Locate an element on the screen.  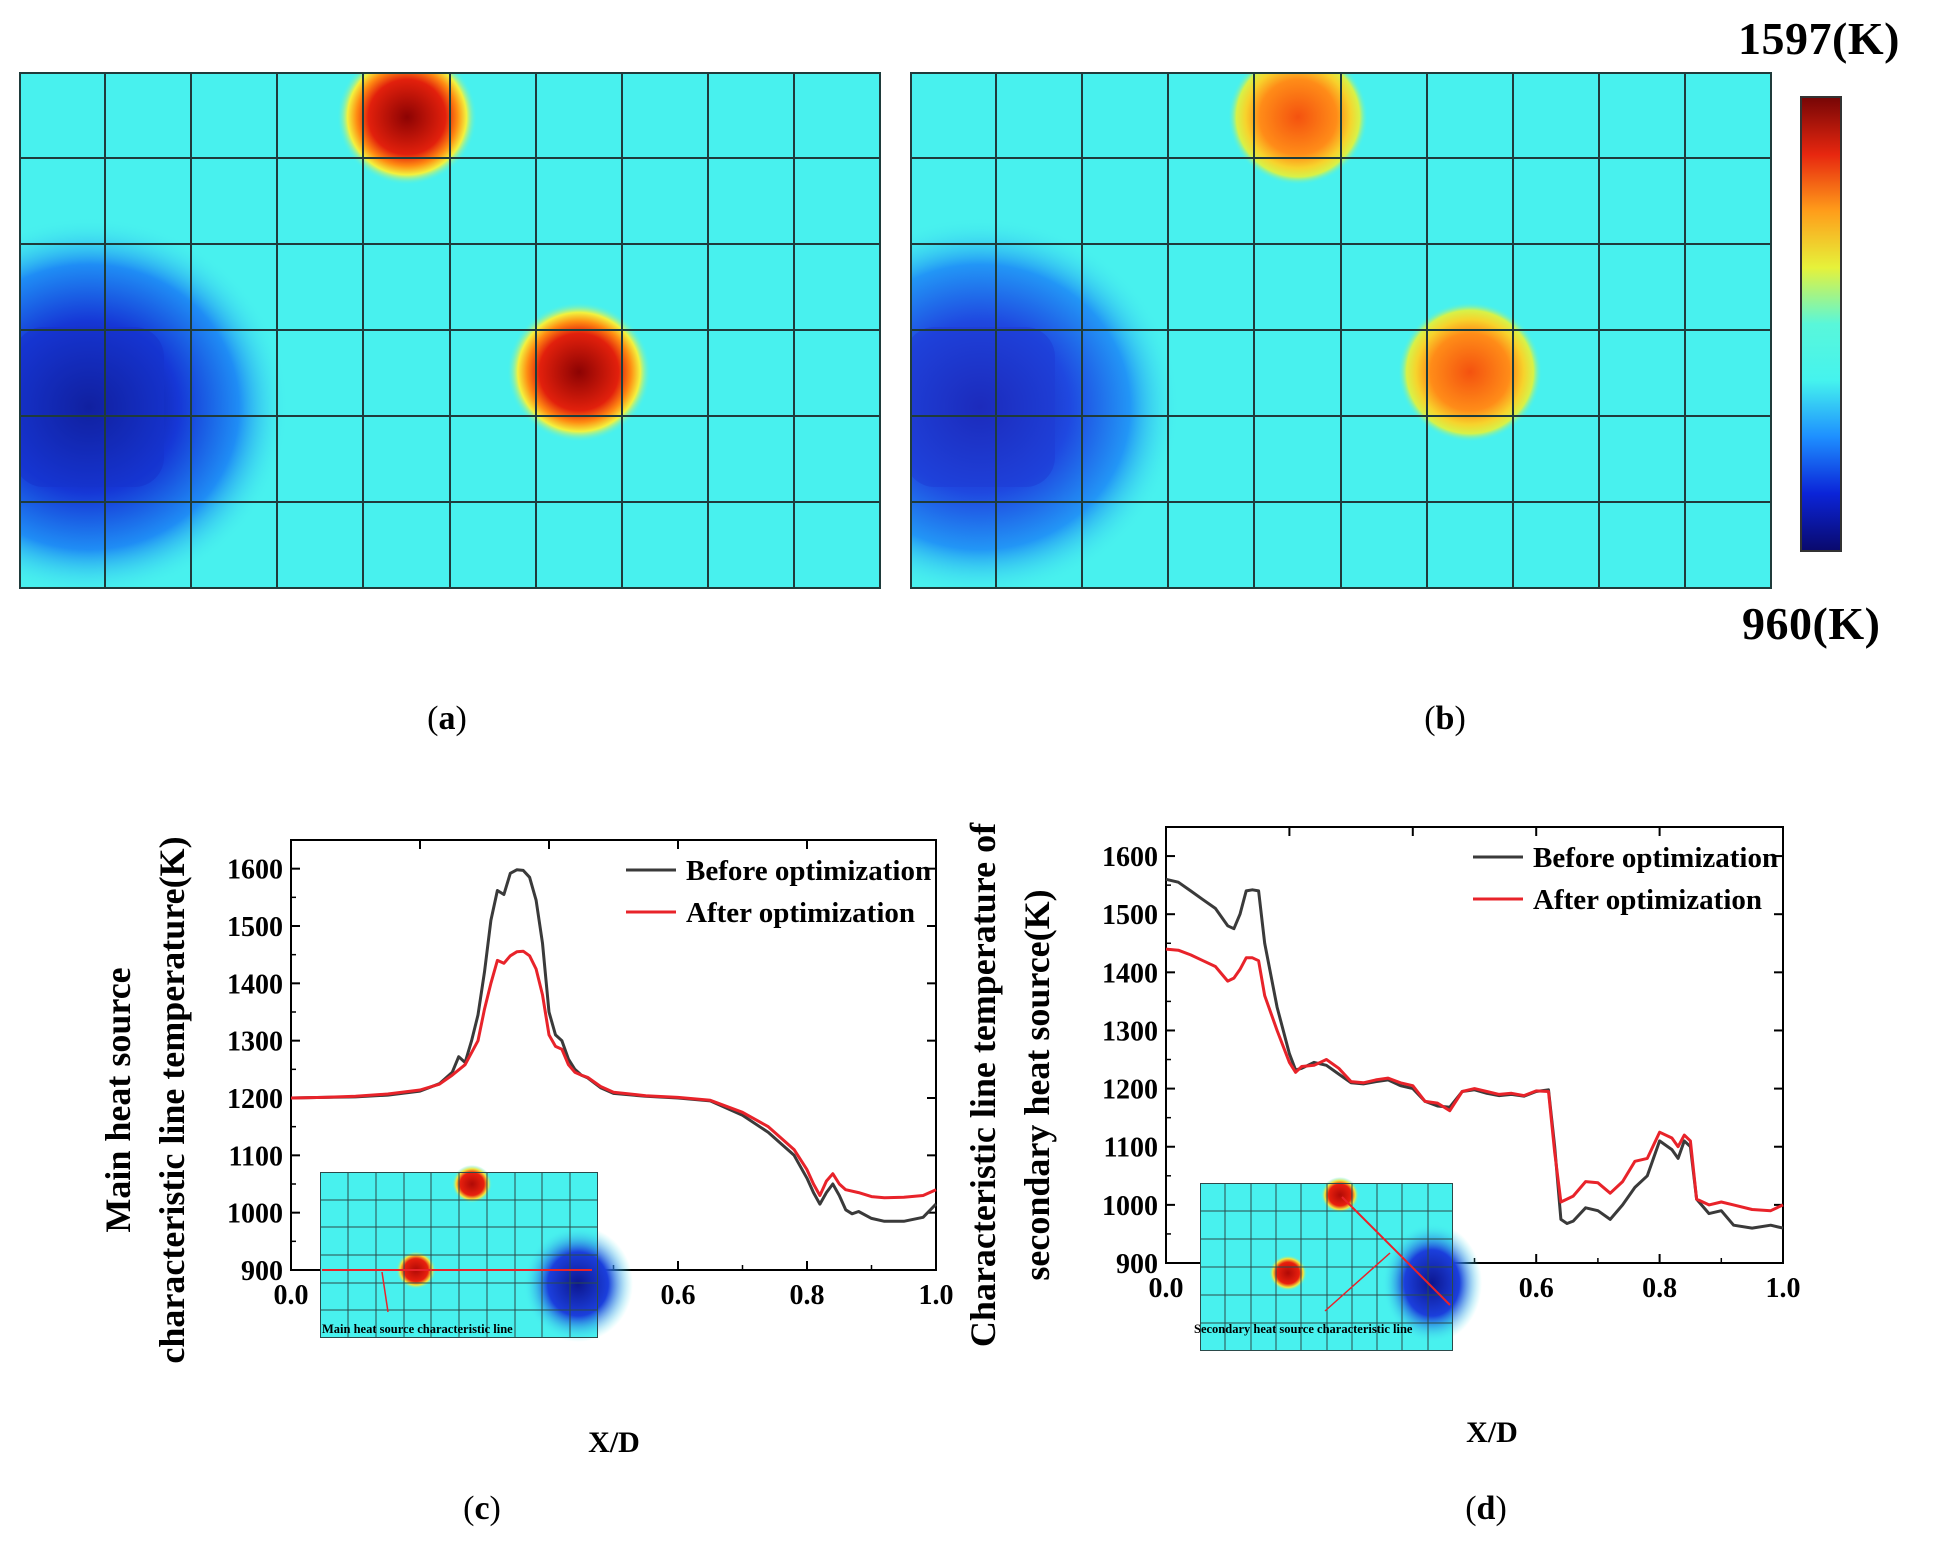
colorbar-min-label: 960(K) is located at coordinates (1811, 623).